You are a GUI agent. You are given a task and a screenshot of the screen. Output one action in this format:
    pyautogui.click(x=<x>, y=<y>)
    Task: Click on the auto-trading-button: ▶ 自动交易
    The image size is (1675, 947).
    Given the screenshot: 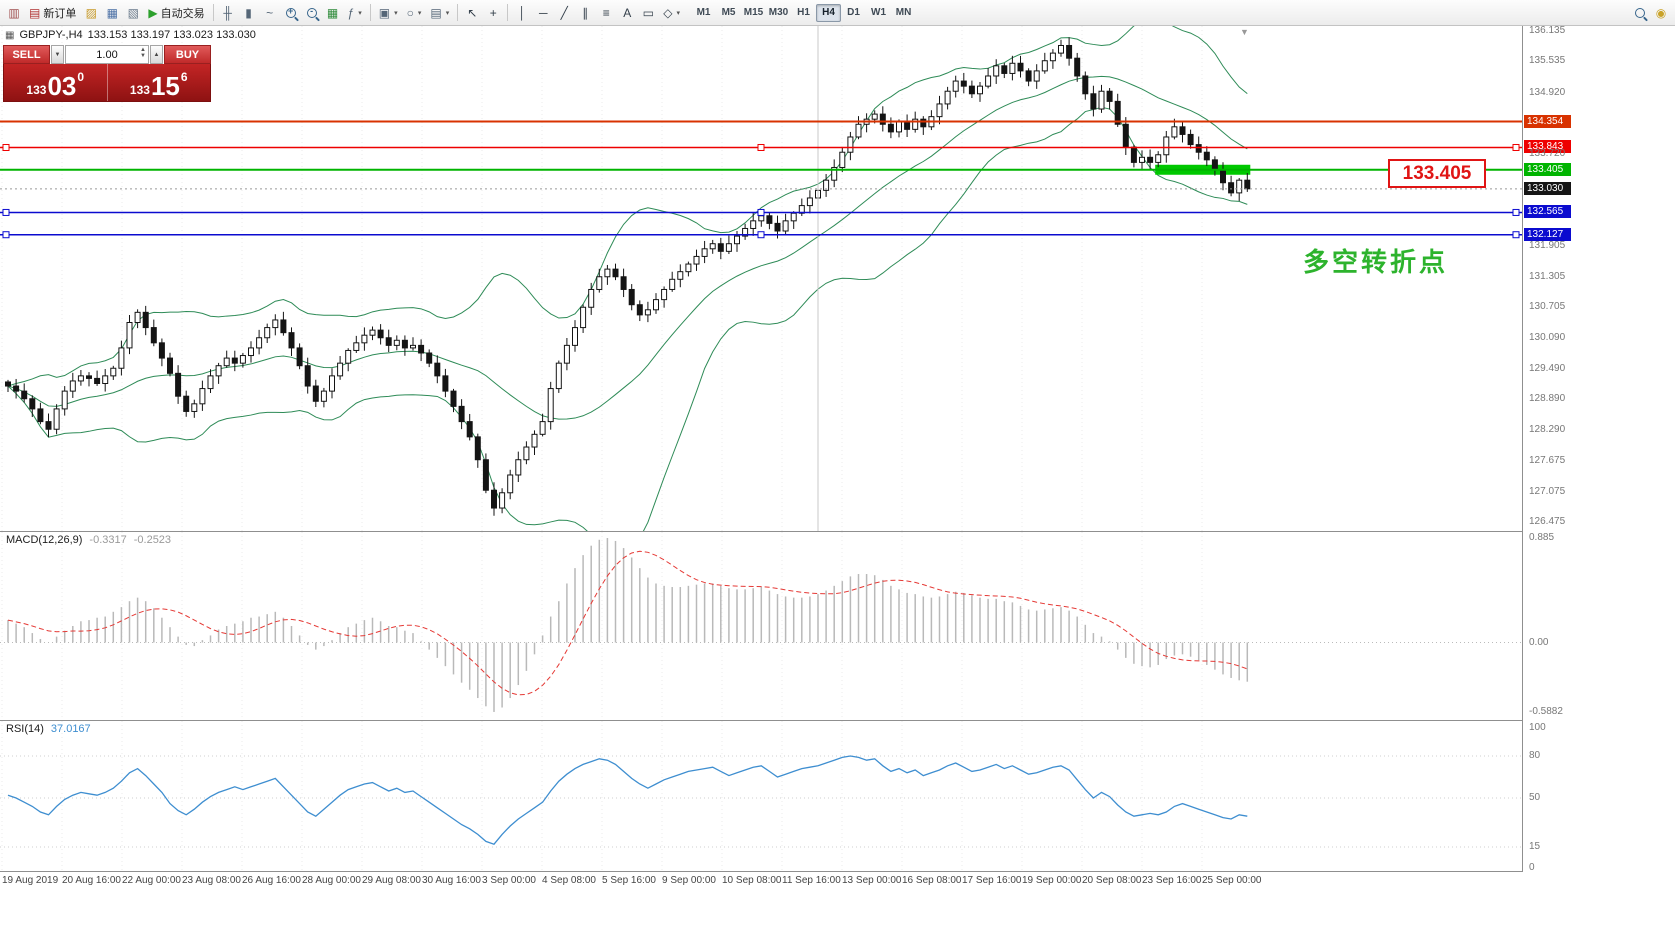 What is the action you would take?
    pyautogui.click(x=176, y=13)
    